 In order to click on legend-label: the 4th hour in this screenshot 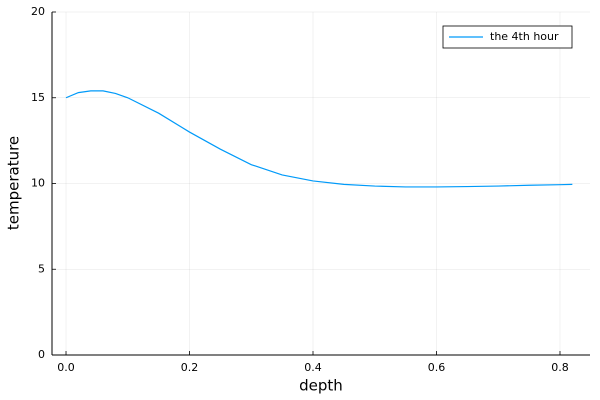, I will do `click(524, 36)`.